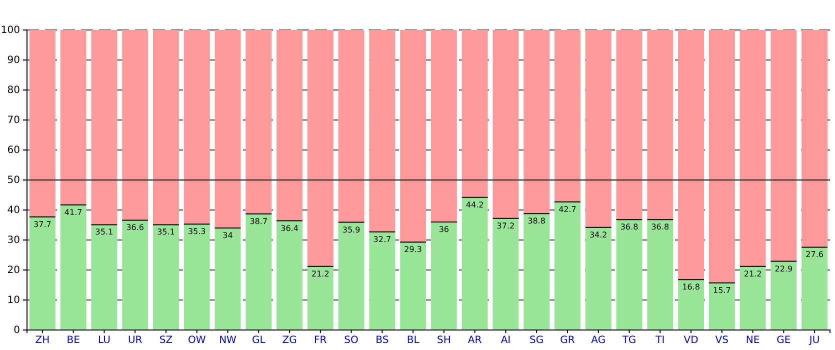  Describe the element at coordinates (691, 287) in the screenshot. I see `data-label: 16.8` at that location.